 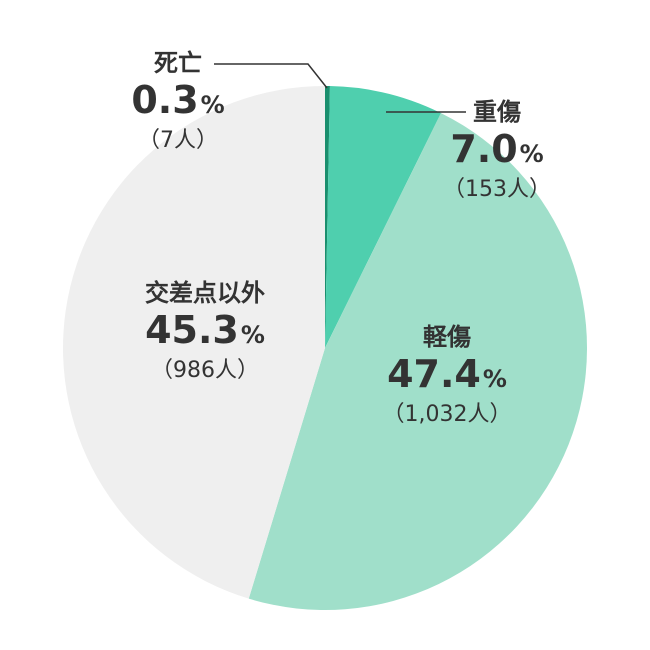 I want to click on pie-slice-death, so click(x=327, y=217).